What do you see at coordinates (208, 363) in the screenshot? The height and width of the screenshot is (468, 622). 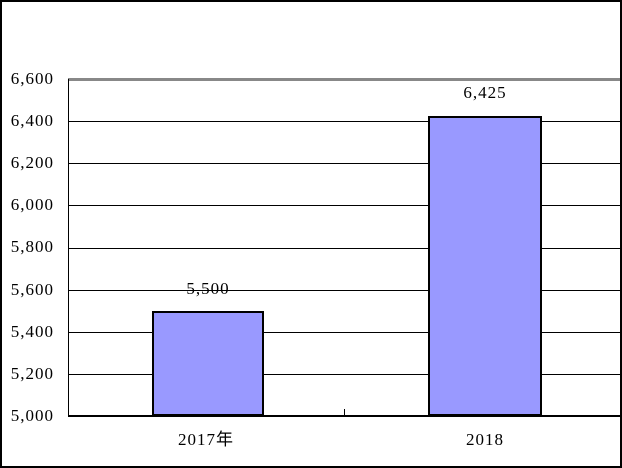 I see `bar-2017` at bounding box center [208, 363].